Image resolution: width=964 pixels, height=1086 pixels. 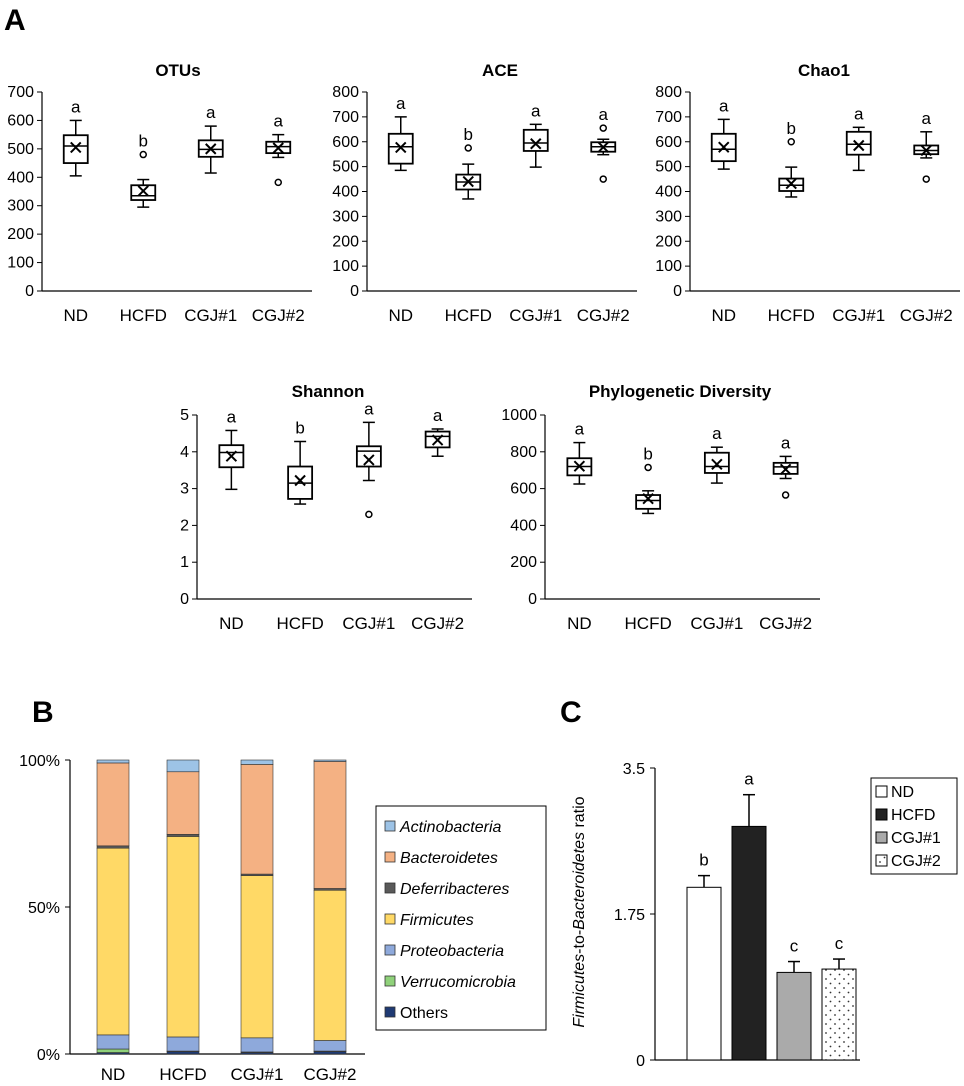 I want to click on y-tick-label: 100, so click(x=345, y=266).